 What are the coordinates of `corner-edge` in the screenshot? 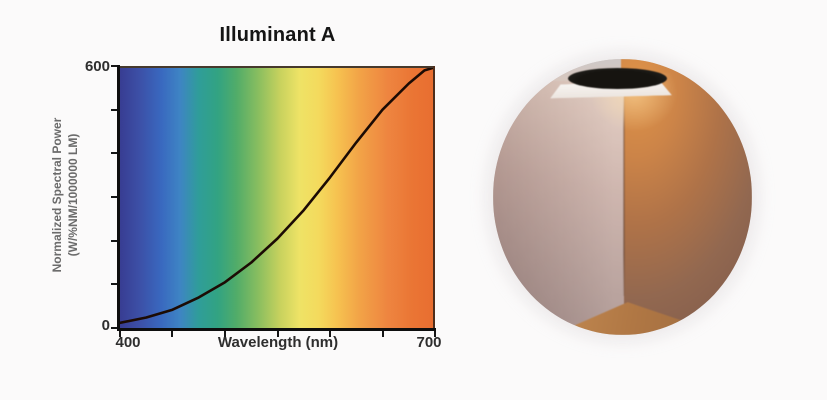 It's located at (624, 193).